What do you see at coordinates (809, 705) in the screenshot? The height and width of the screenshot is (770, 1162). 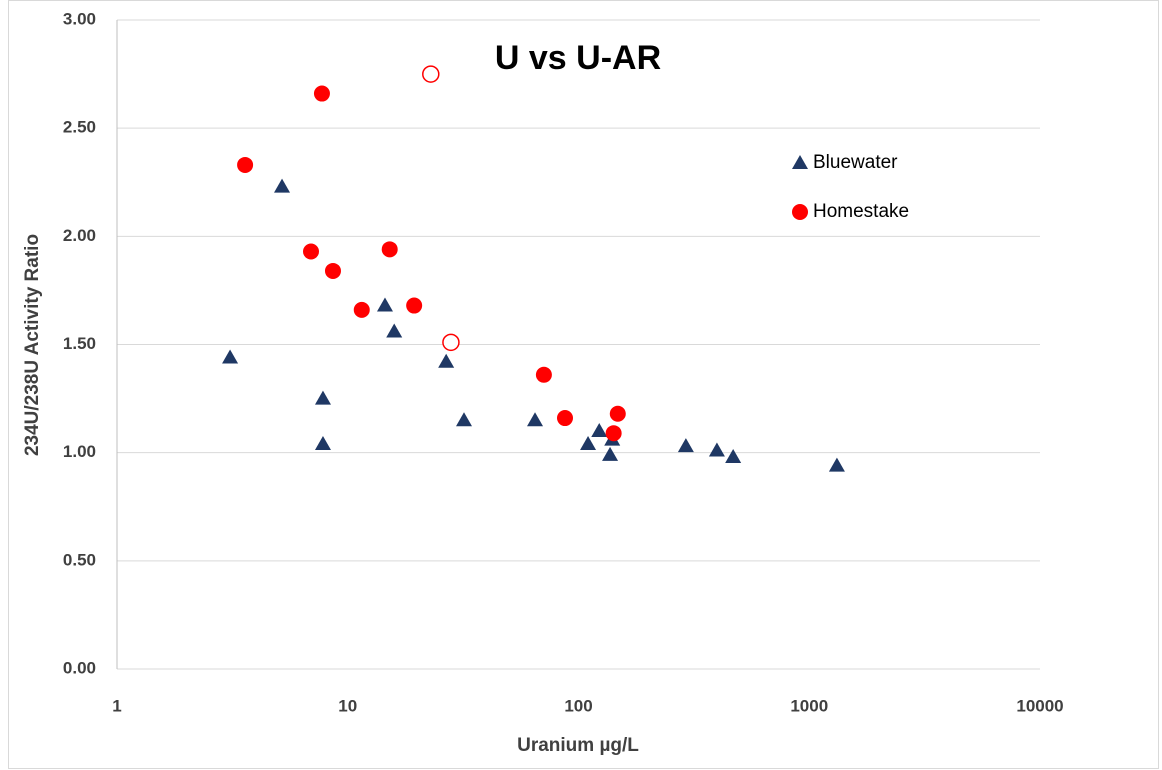 I see `x-tick-label: 1000` at bounding box center [809, 705].